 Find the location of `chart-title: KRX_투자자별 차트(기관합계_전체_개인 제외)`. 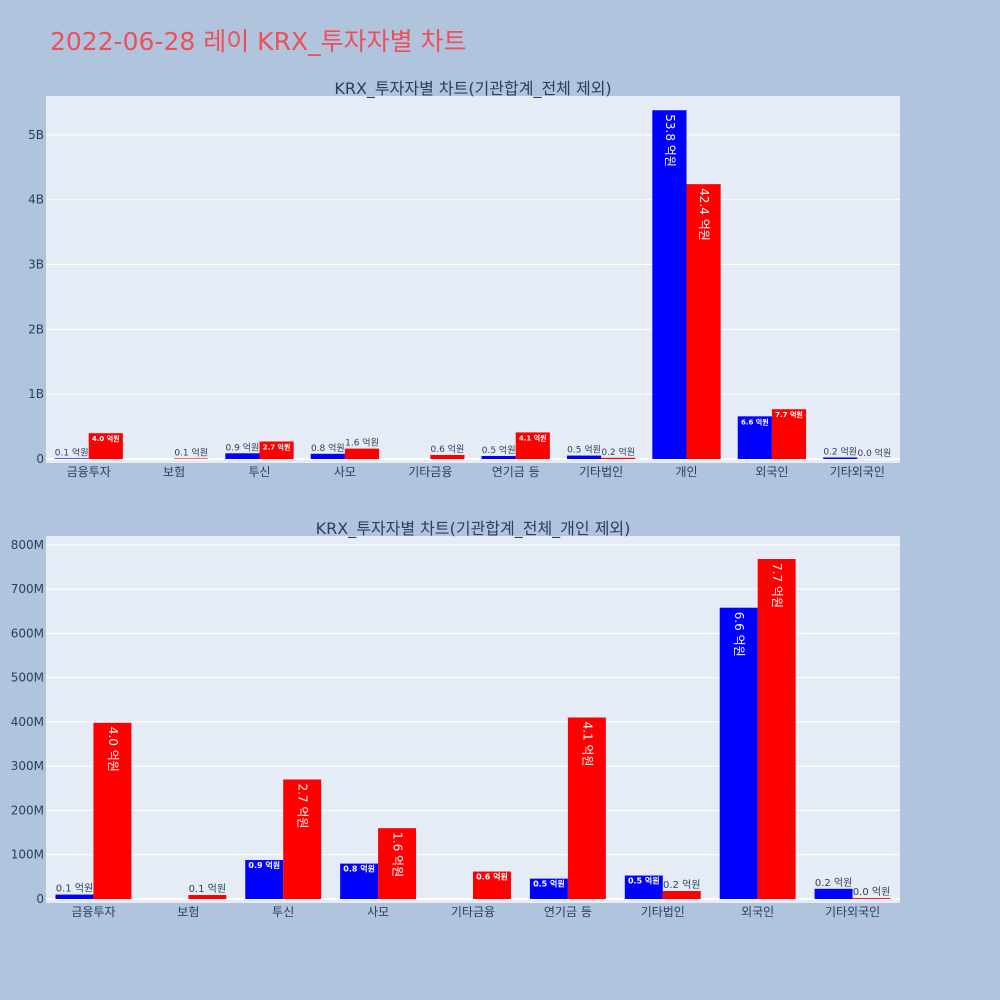

chart-title: KRX_투자자별 차트(기관합계_전체_개인 제외) is located at coordinates (473, 529).